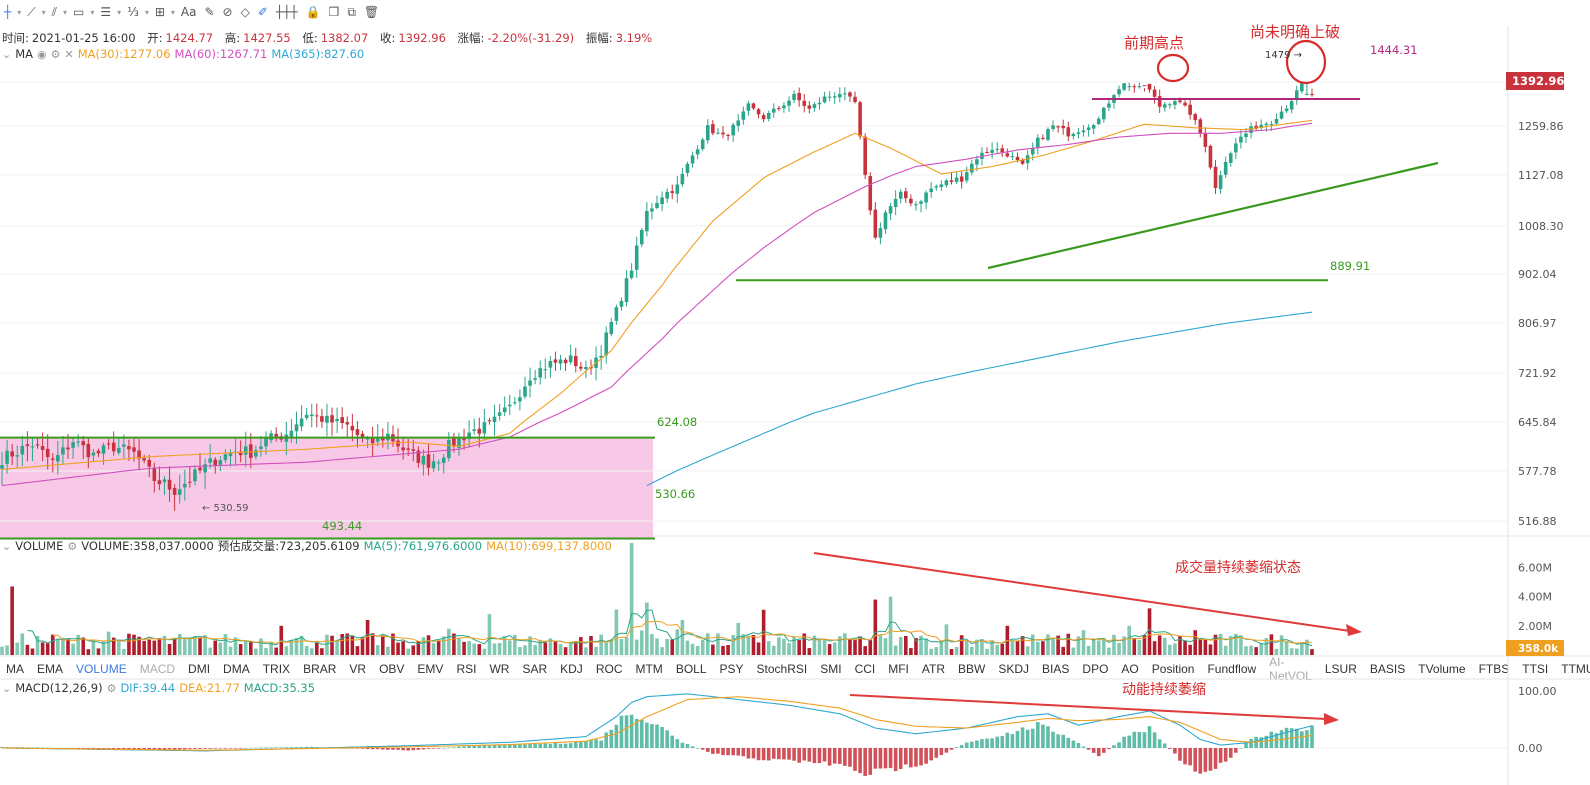 The width and height of the screenshot is (1590, 785). I want to click on delete-tool-icon: 🗑, so click(371, 12).